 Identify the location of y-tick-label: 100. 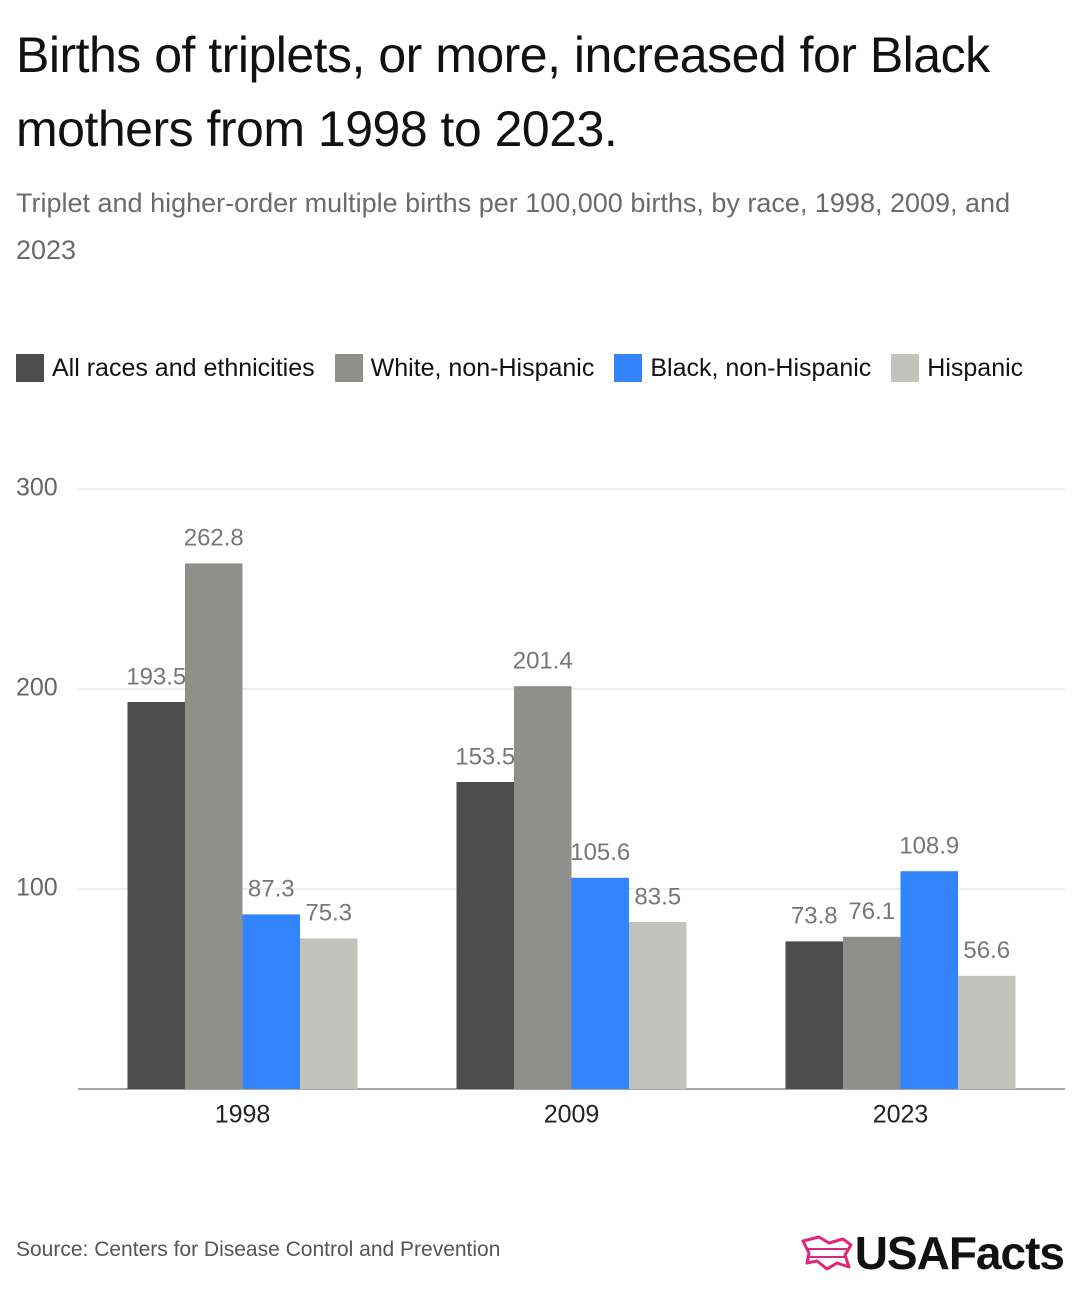
(37, 888).